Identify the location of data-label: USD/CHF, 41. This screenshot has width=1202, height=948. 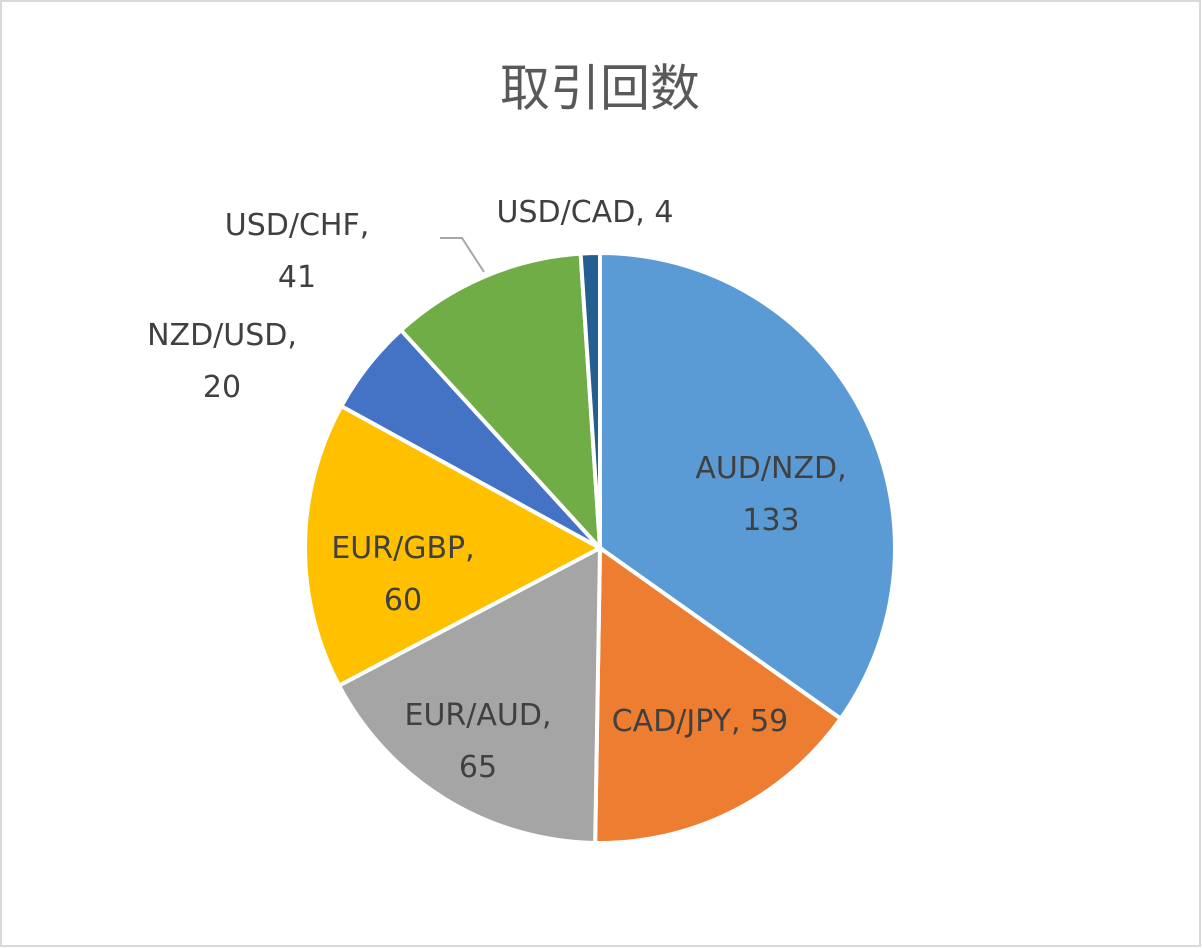
(297, 251).